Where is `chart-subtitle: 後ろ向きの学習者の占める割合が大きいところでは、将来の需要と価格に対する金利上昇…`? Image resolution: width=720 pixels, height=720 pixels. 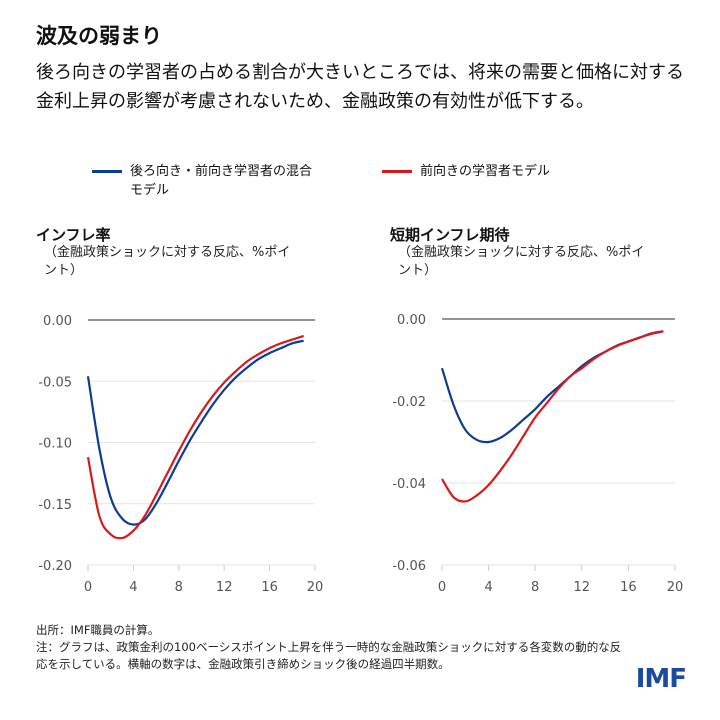 chart-subtitle: 後ろ向きの学習者の占める割合が大きいところでは、将来の需要と価格に対する金利上昇… is located at coordinates (360, 87).